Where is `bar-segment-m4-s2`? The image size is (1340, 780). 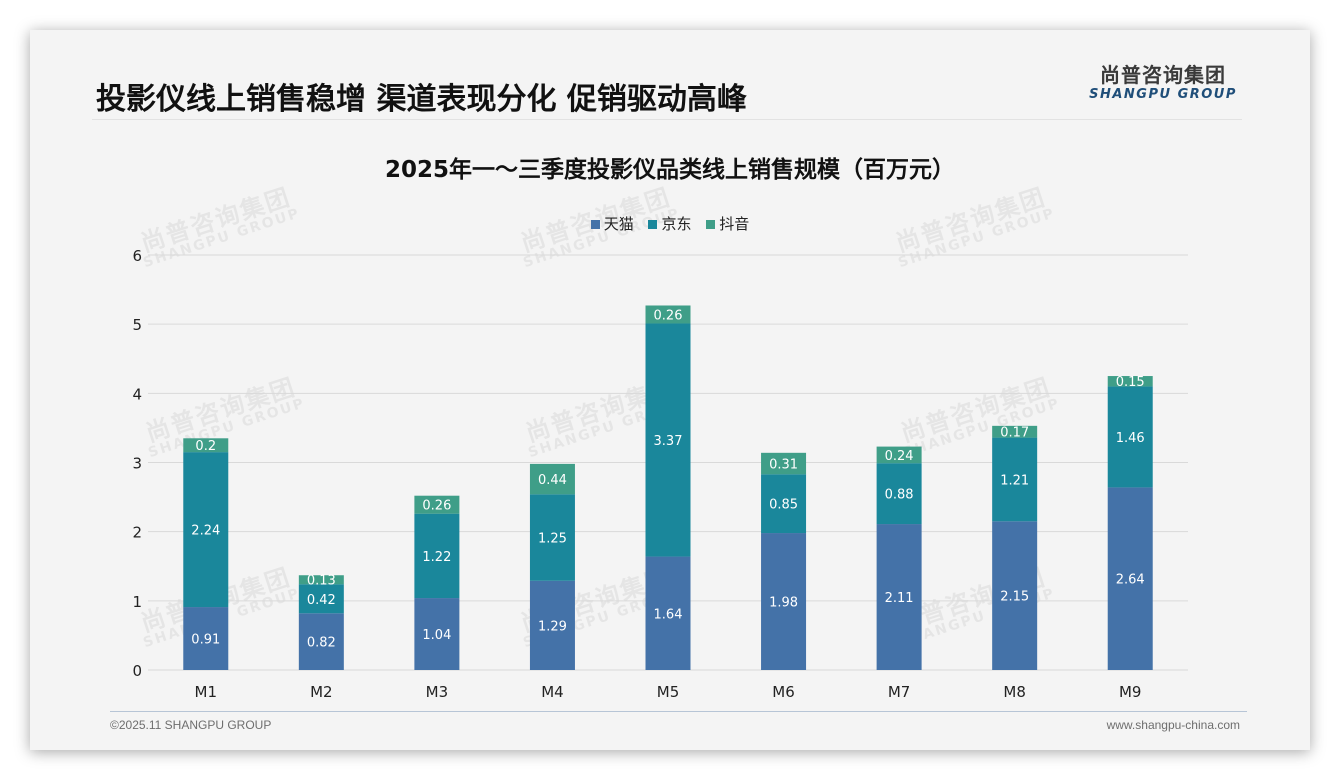 bar-segment-m4-s2 is located at coordinates (552, 479).